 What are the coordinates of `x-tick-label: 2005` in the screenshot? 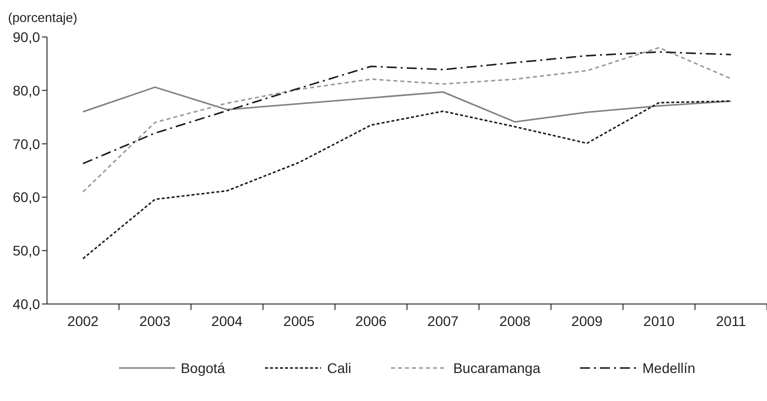 It's located at (299, 321).